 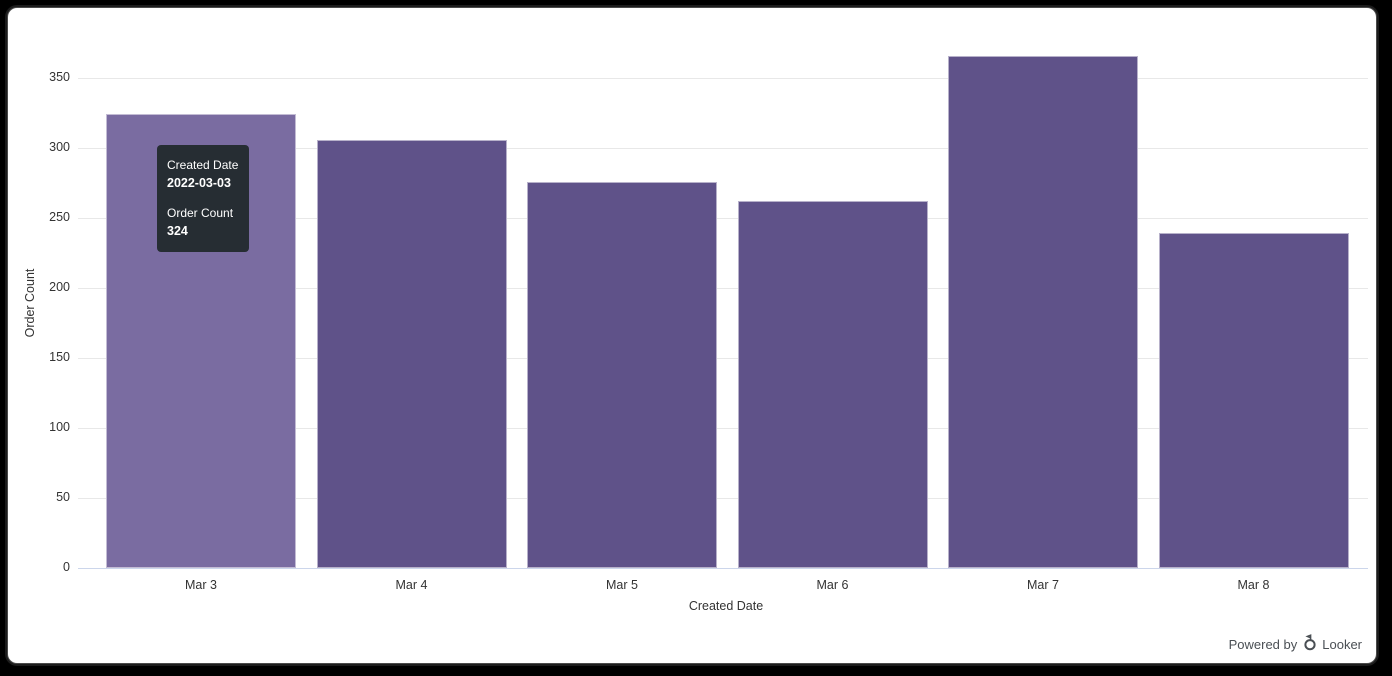 I want to click on y-tick-label: 50, so click(x=63, y=497).